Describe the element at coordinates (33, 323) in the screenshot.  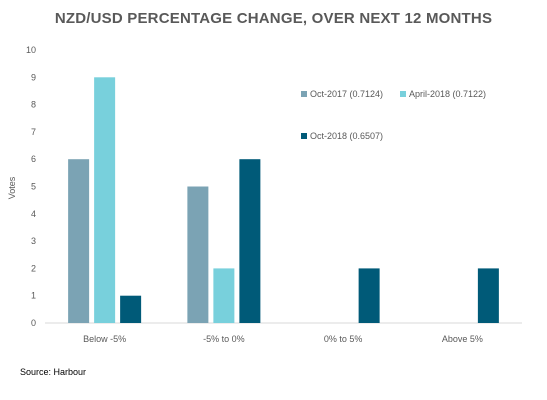
I see `y-tick-label: 0` at that location.